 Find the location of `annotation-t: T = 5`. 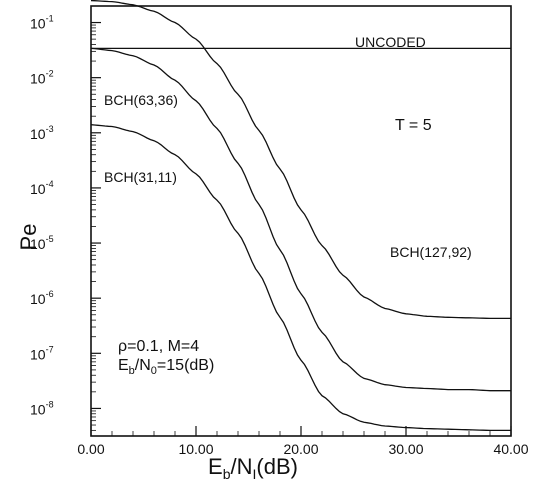

annotation-t: T = 5 is located at coordinates (413, 125).